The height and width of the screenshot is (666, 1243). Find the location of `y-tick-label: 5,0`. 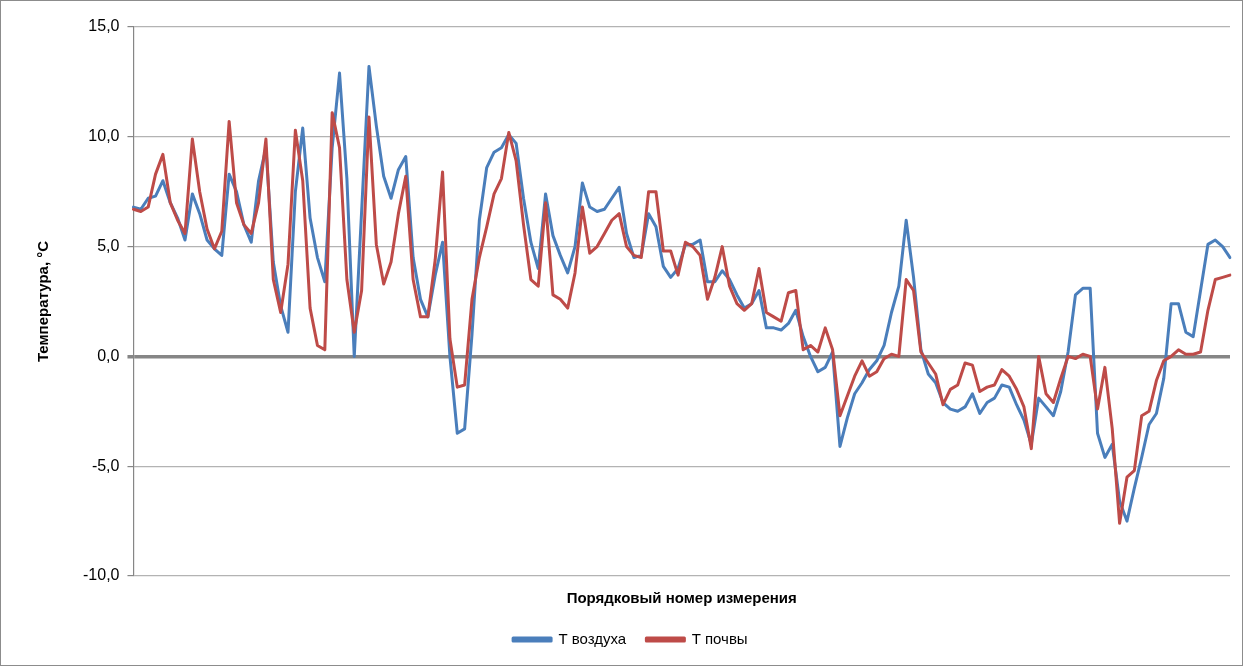

y-tick-label: 5,0 is located at coordinates (108, 246).